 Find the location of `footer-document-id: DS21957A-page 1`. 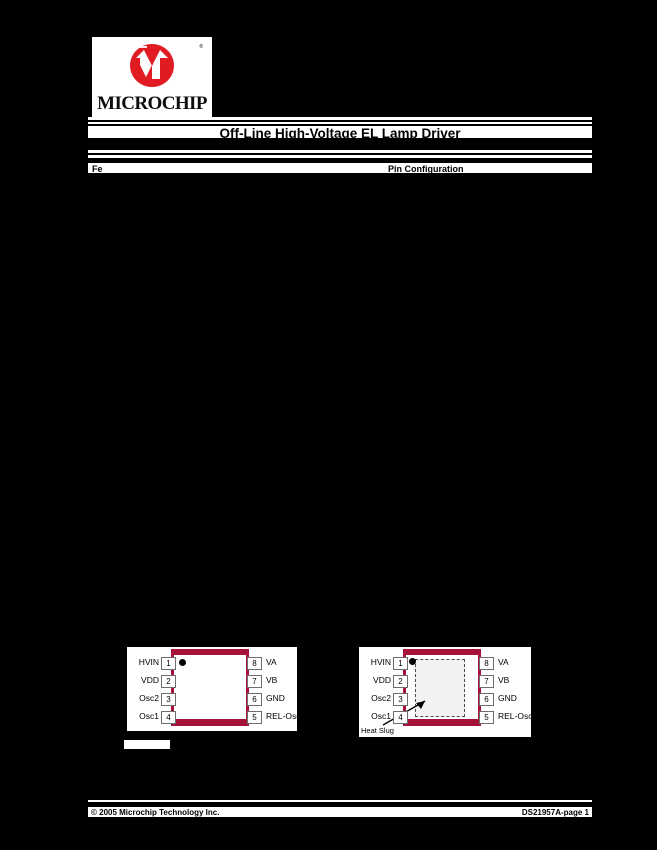

footer-document-id: DS21957A-page 1 is located at coordinates (555, 812).